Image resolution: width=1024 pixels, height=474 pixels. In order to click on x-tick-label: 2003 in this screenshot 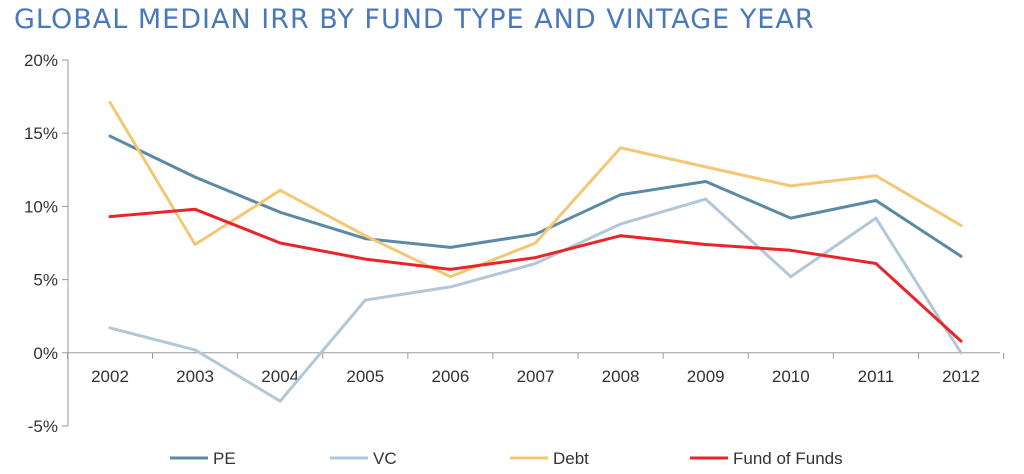, I will do `click(195, 376)`.